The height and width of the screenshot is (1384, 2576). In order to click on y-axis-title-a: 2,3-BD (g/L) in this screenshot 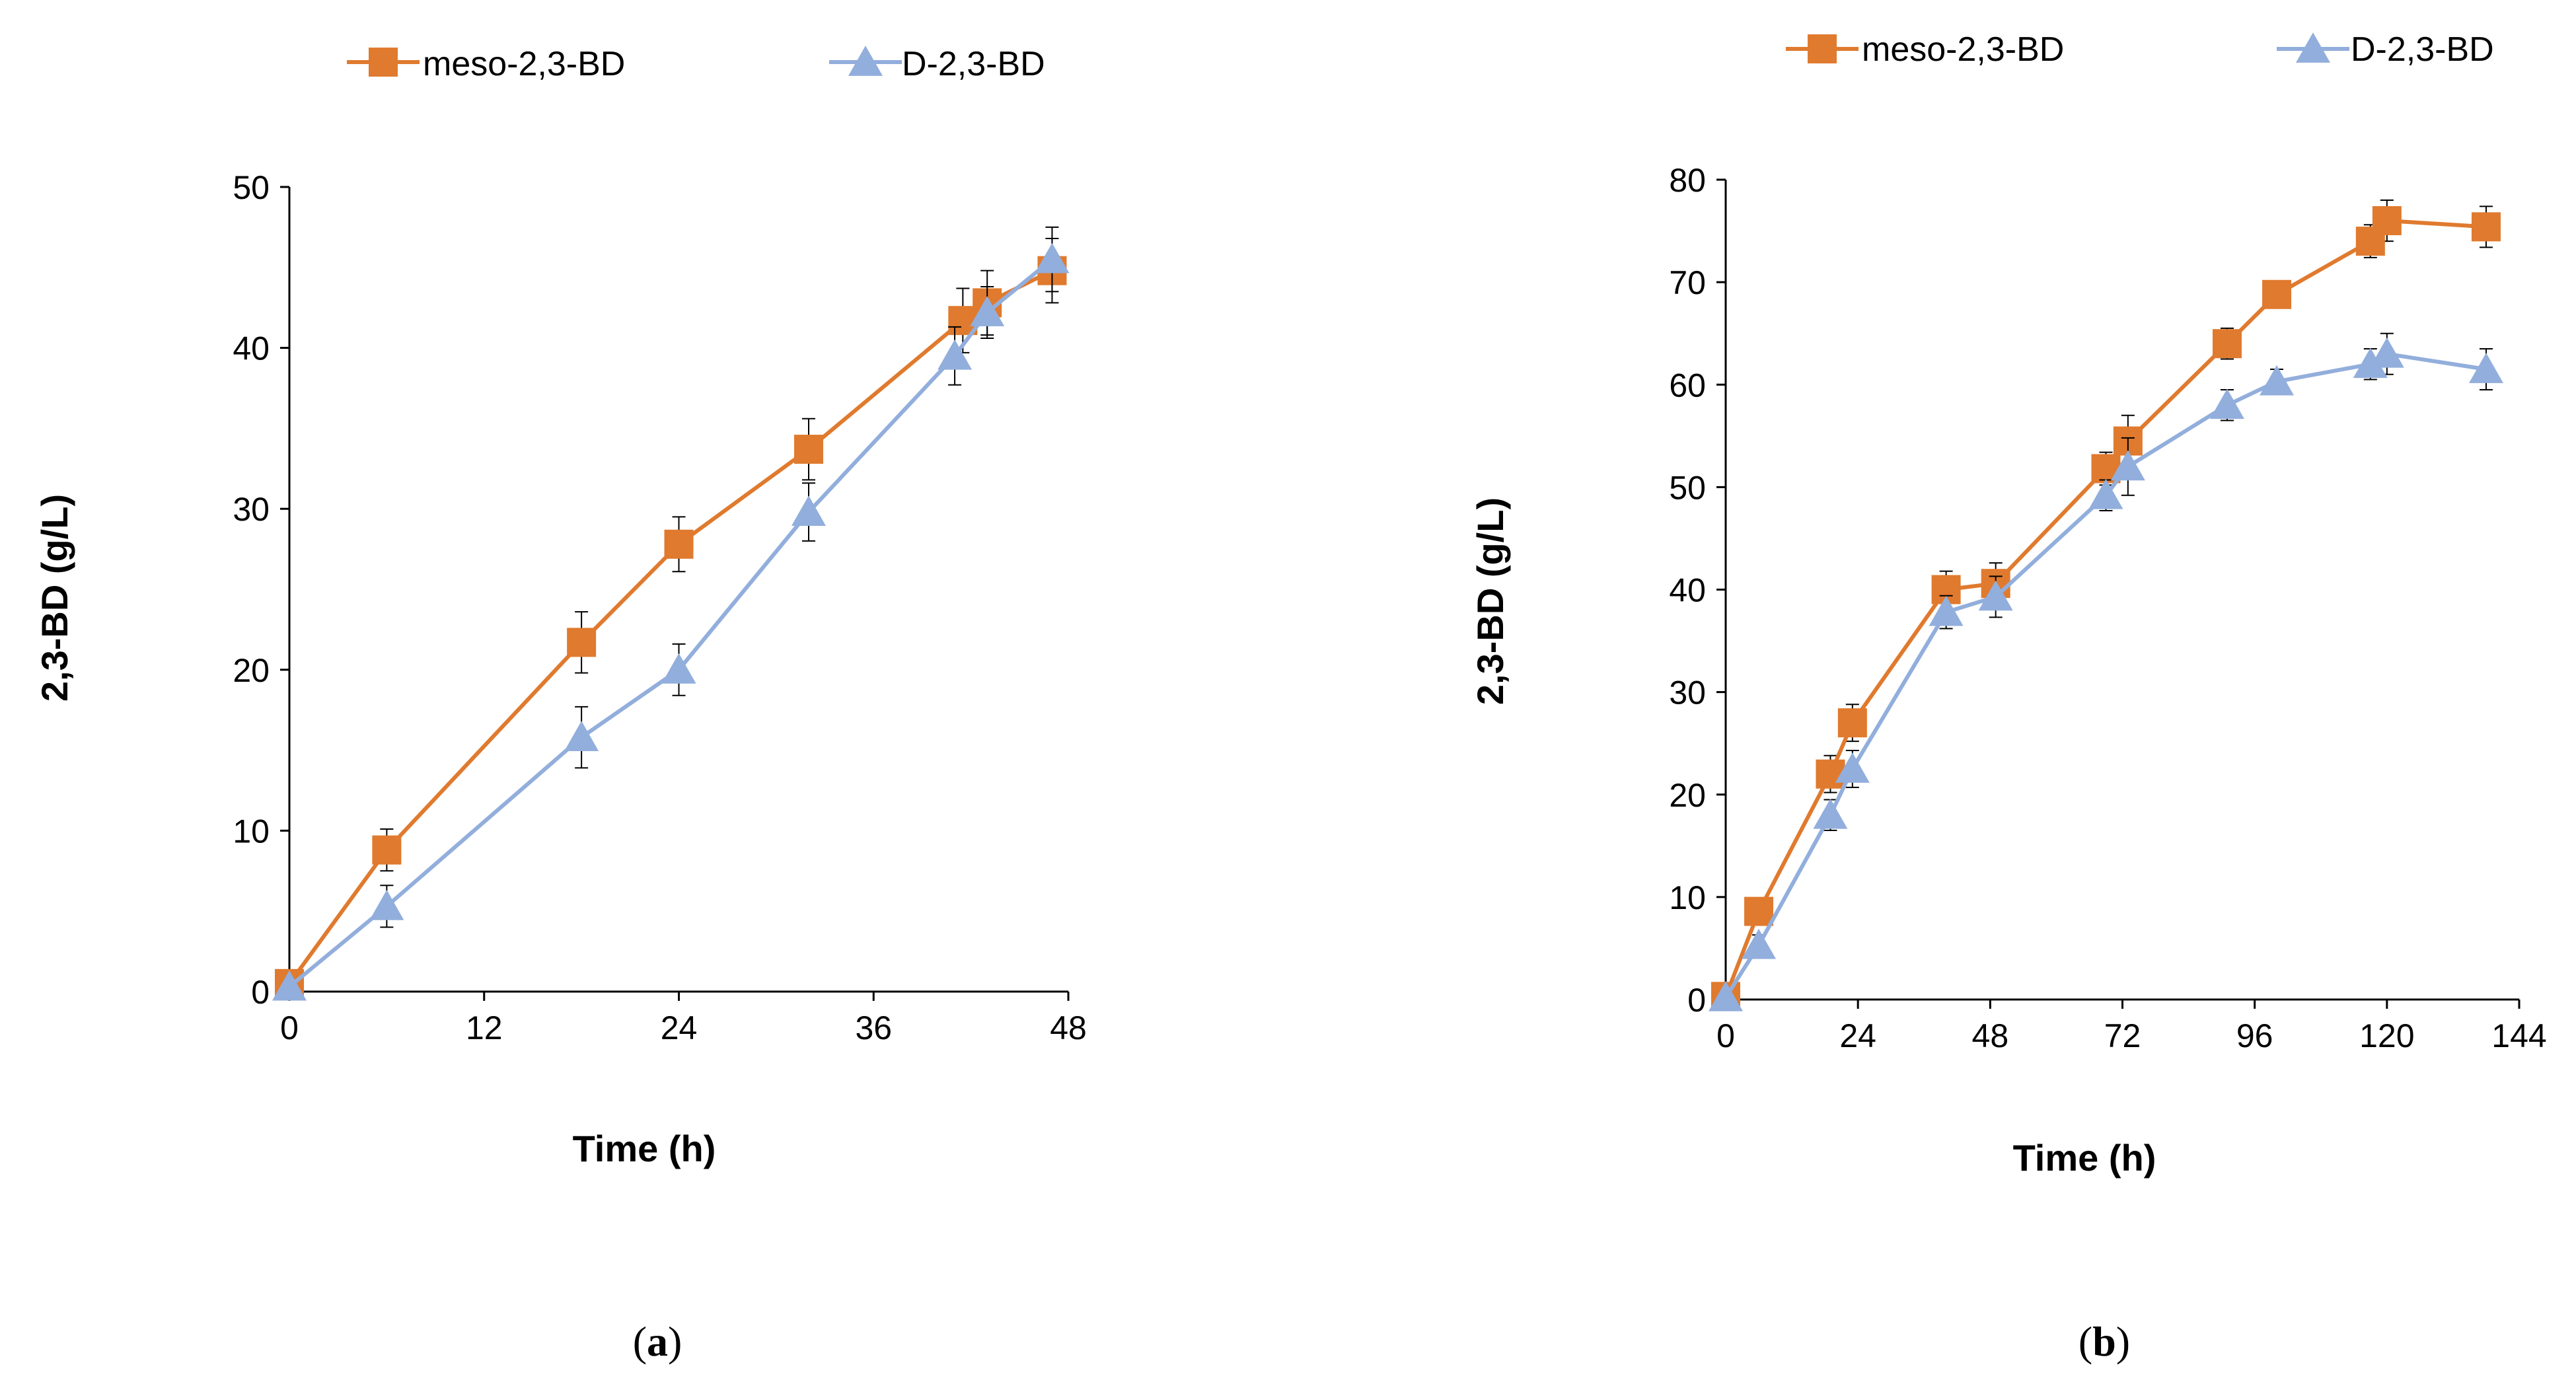, I will do `click(54, 598)`.